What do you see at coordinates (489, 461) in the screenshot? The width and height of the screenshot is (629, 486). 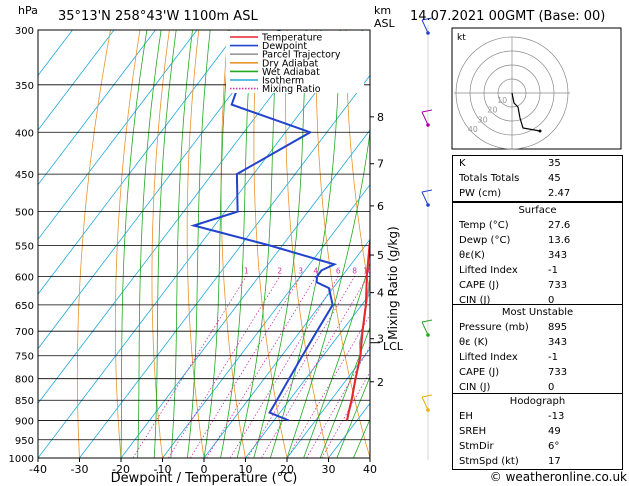 I see `row-label: StmSpd (kt)` at bounding box center [489, 461].